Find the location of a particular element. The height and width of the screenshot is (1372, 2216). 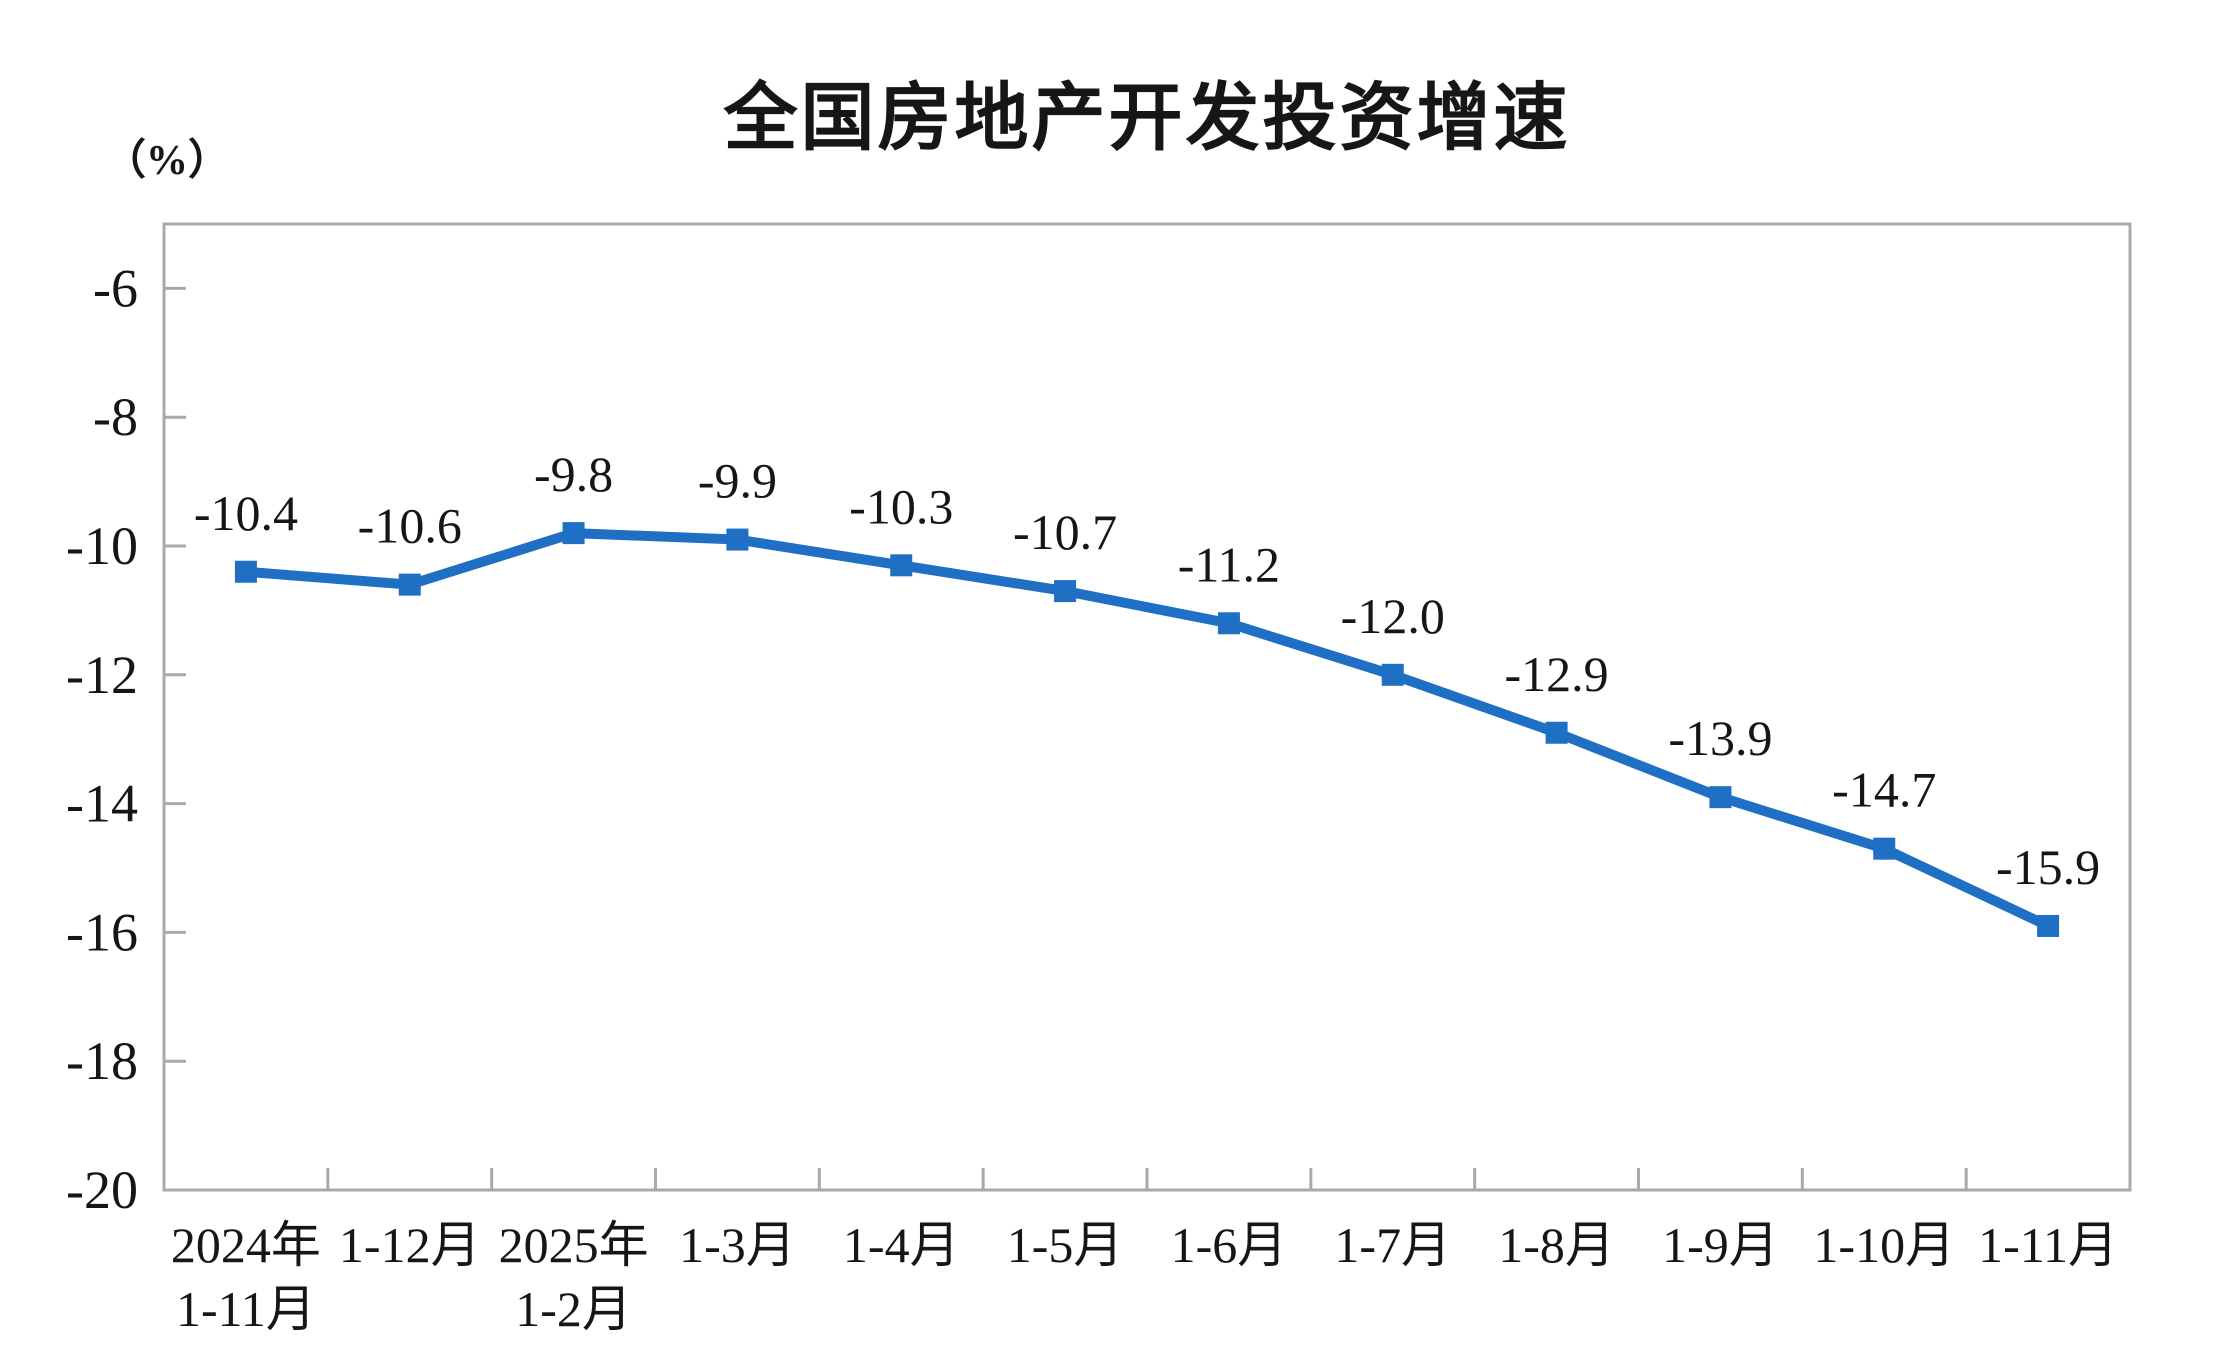

y-axis-tick-label: -14 is located at coordinates (102, 804).